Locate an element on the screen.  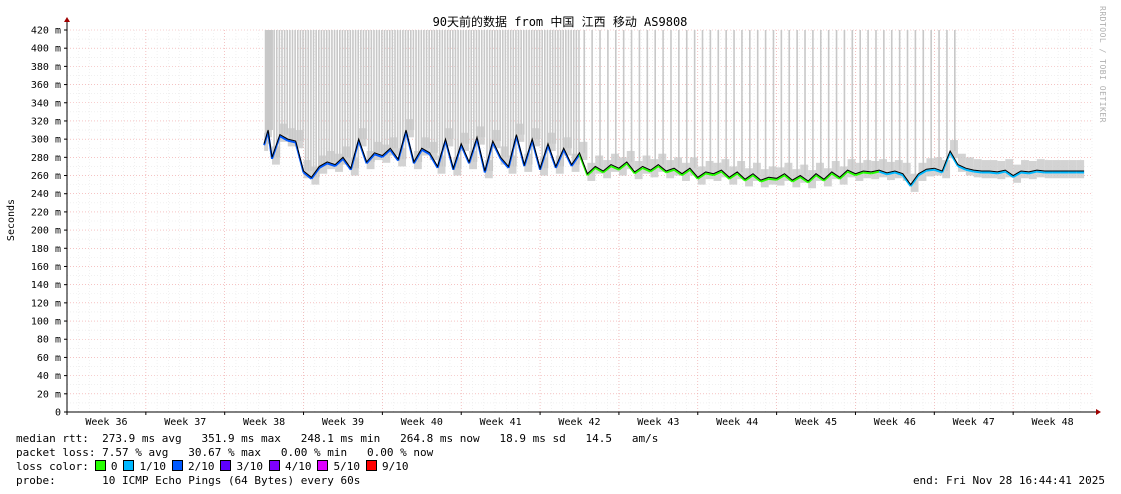
y-tick-label: 220 m is located at coordinates (46, 212).